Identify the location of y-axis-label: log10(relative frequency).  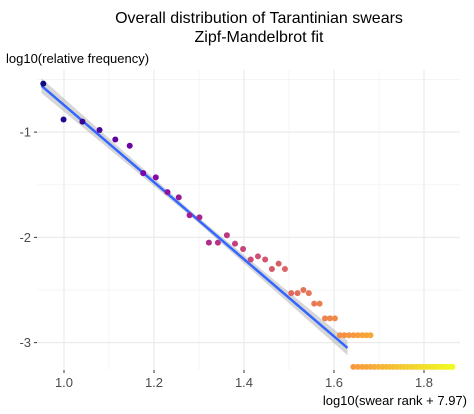
(77, 58).